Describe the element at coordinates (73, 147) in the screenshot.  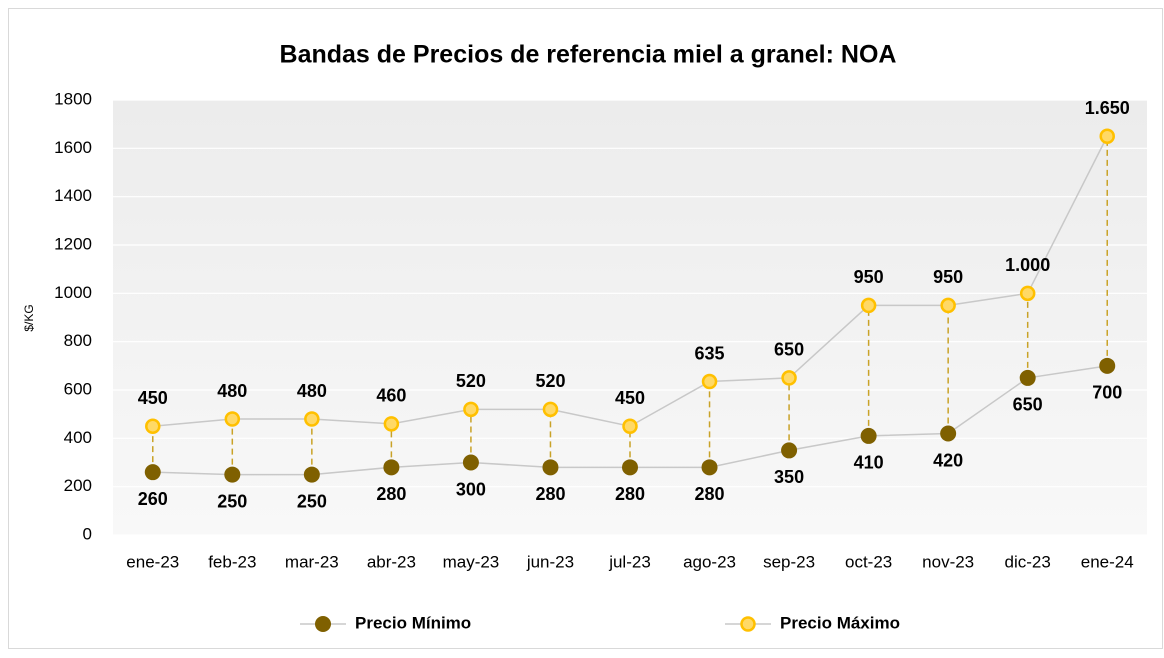
I see `y-tick-label: 1600` at that location.